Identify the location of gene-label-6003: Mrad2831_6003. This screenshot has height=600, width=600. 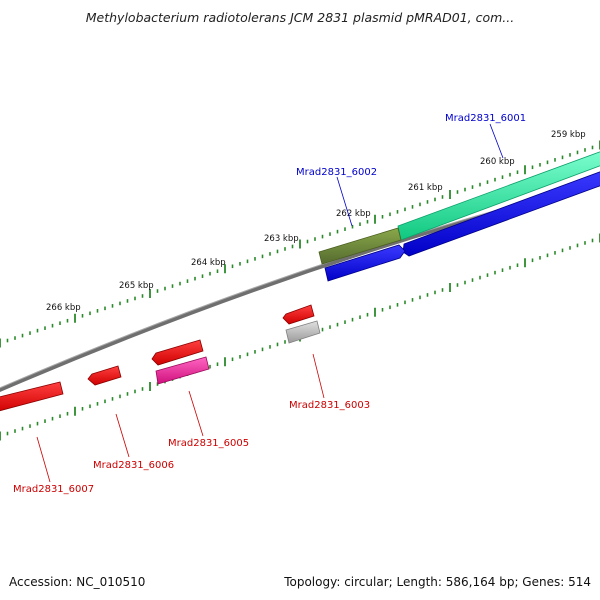
(329, 405).